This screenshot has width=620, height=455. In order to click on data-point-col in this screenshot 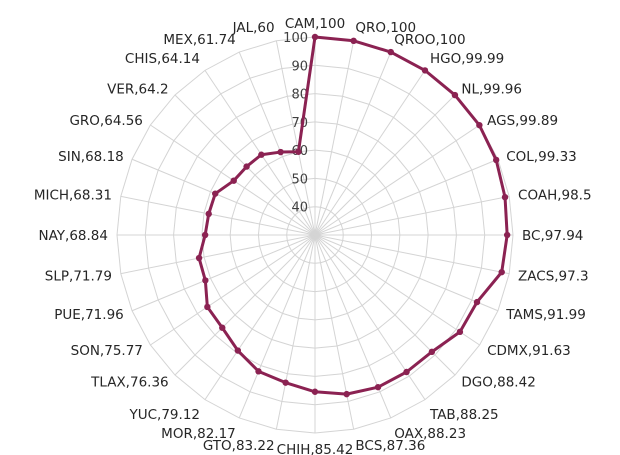, I will do `click(496, 160)`.